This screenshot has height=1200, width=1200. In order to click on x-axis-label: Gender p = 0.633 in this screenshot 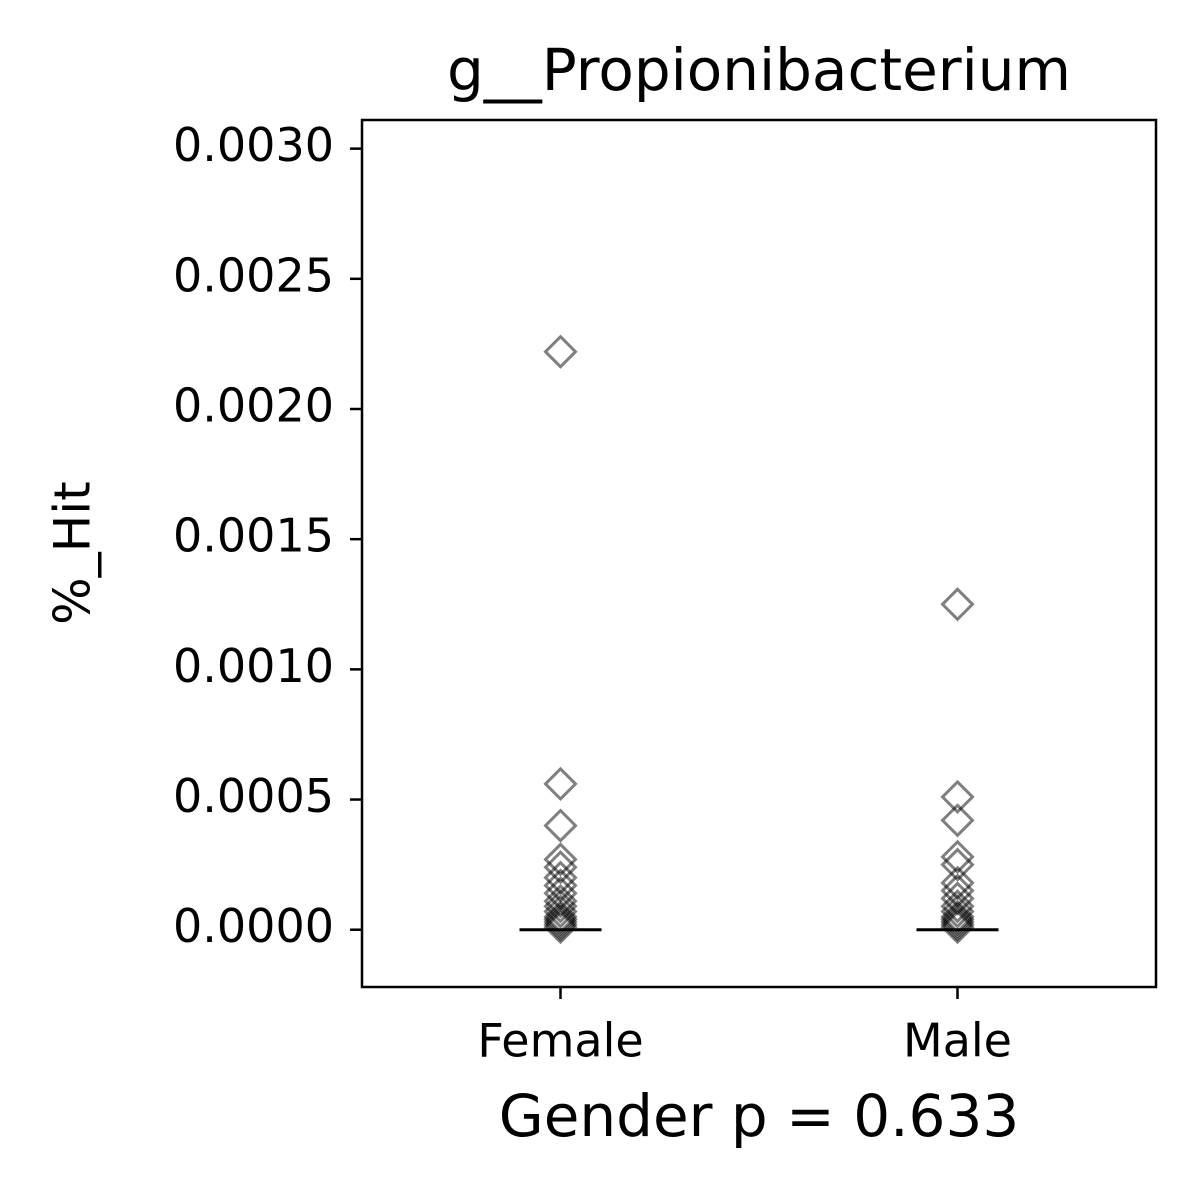, I will do `click(759, 1116)`.